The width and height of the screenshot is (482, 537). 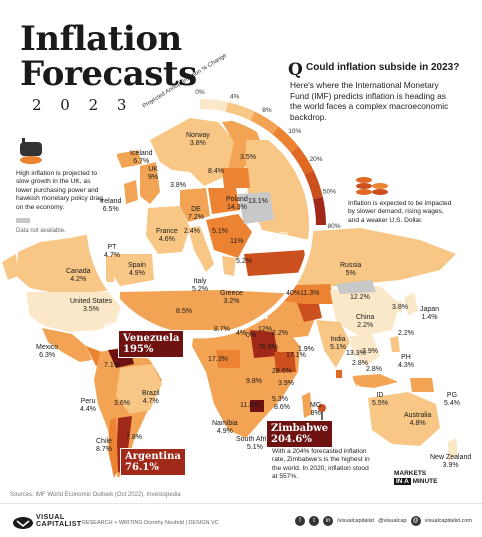 I want to click on country-value: 2.2%, so click(x=365, y=325).